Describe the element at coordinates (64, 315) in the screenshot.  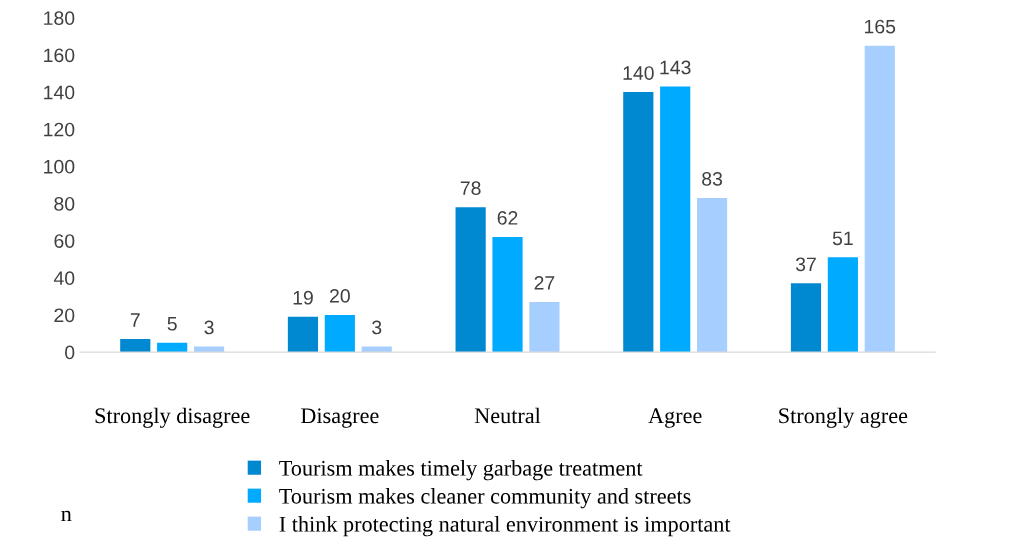
I see `y-tick-label: 20` at that location.